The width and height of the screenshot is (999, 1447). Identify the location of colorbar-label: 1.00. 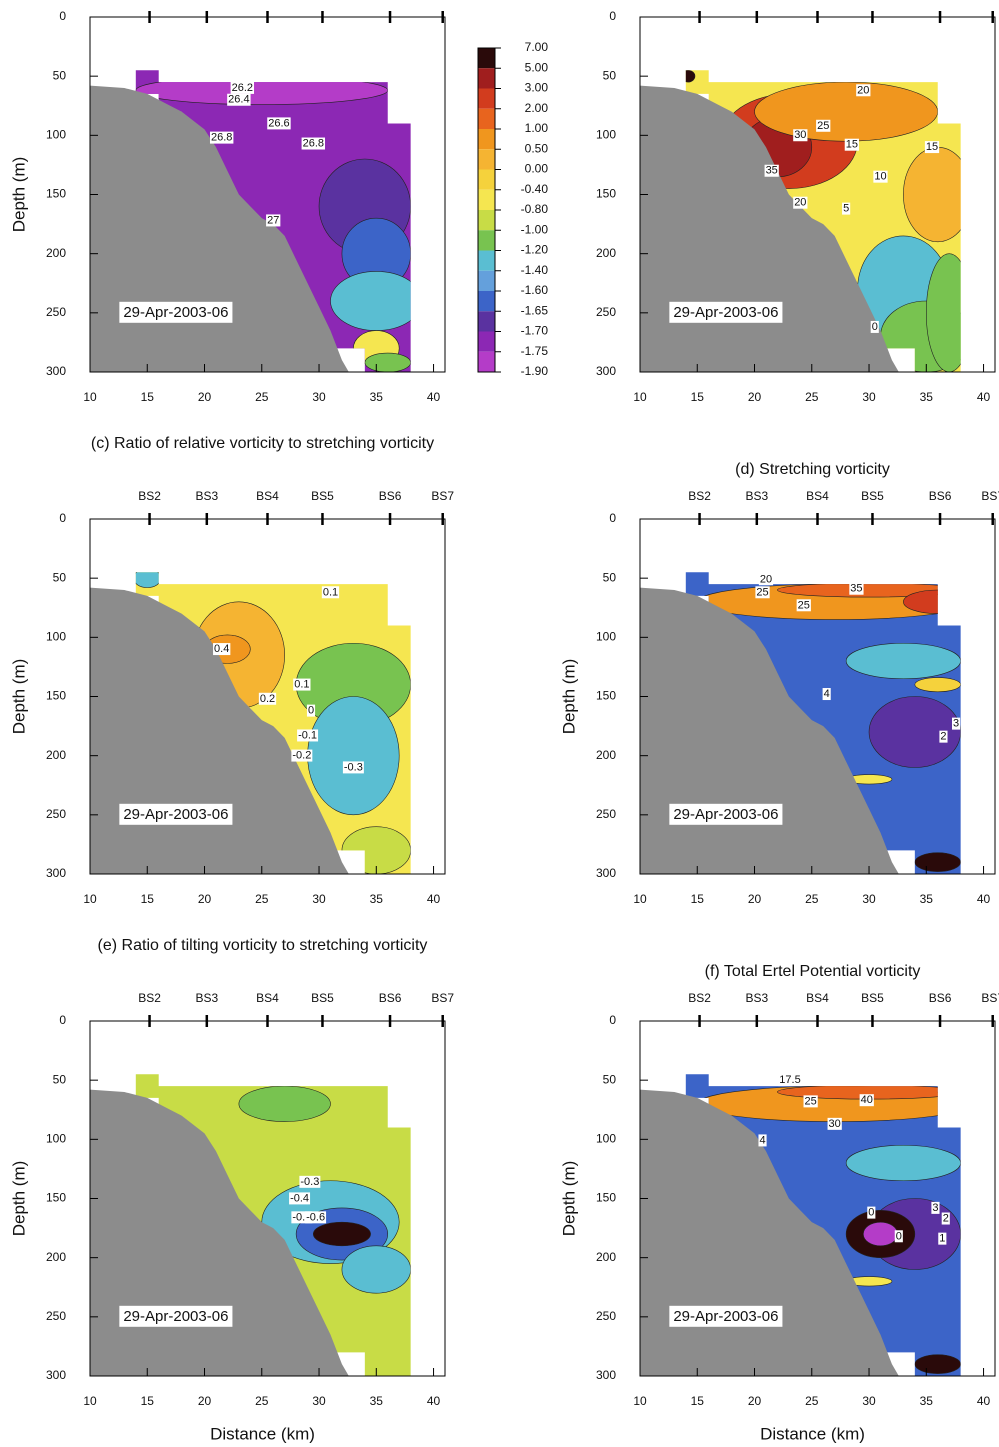
(537, 128).